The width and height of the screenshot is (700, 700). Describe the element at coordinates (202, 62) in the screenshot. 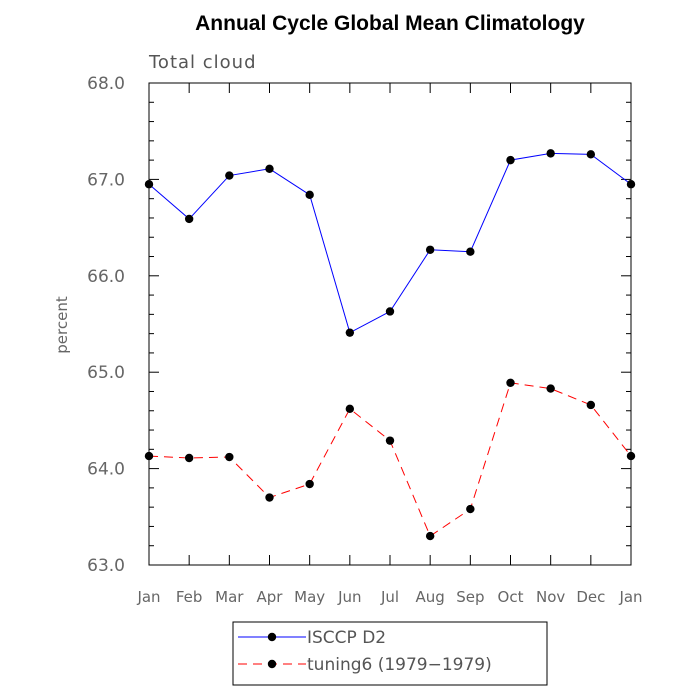

I see `chart-subtitle: Total cloud` at that location.